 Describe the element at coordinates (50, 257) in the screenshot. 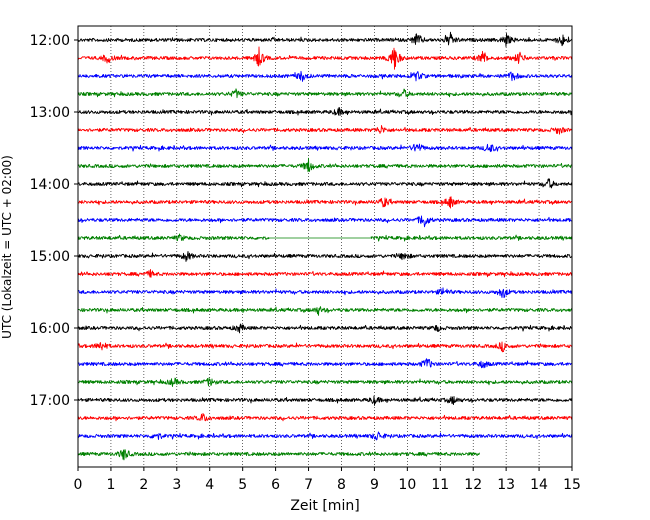

I see `y-tick-label: 15:00` at that location.